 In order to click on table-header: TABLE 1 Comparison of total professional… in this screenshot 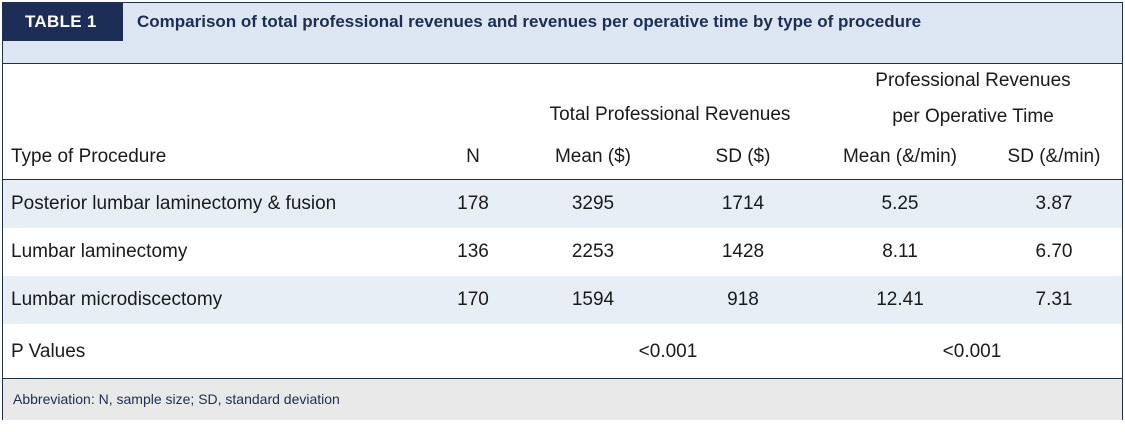, I will do `click(562, 33)`.